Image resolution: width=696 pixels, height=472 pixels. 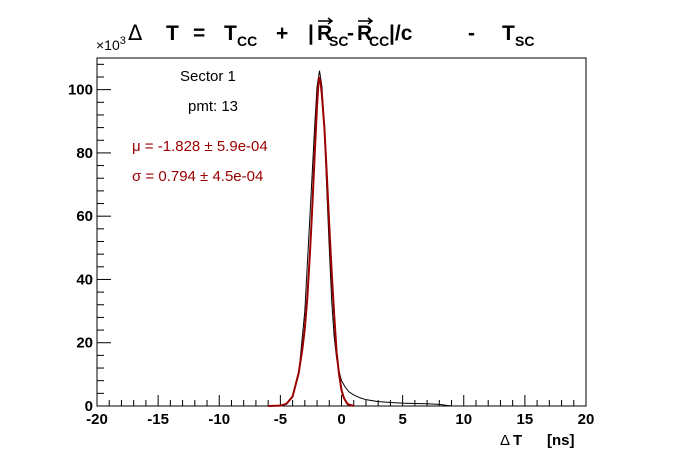 What do you see at coordinates (537, 440) in the screenshot?
I see `x-axis-label: Δ T [ns]` at bounding box center [537, 440].